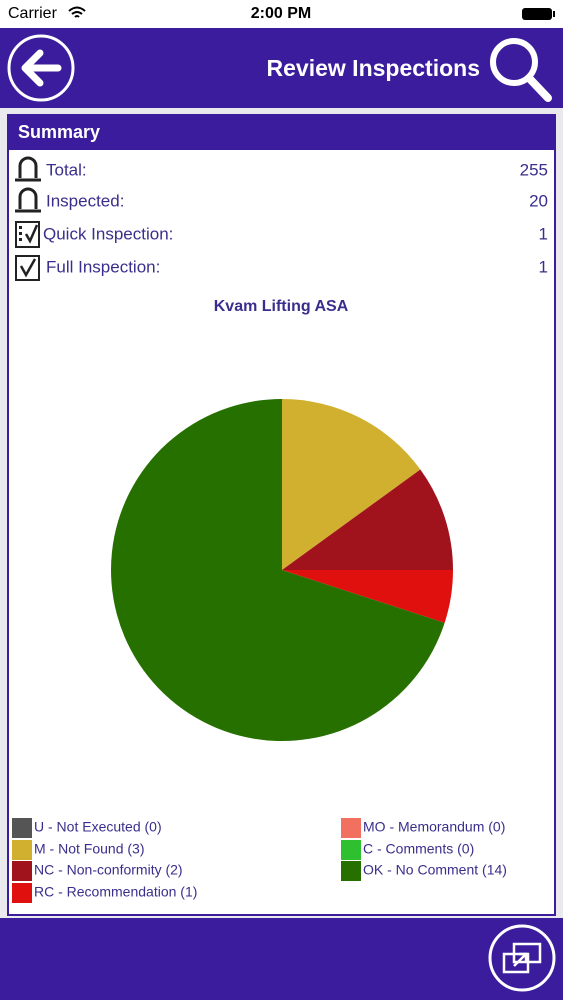 This screenshot has width=563, height=1000. What do you see at coordinates (538, 200) in the screenshot?
I see `summary-value: 20` at bounding box center [538, 200].